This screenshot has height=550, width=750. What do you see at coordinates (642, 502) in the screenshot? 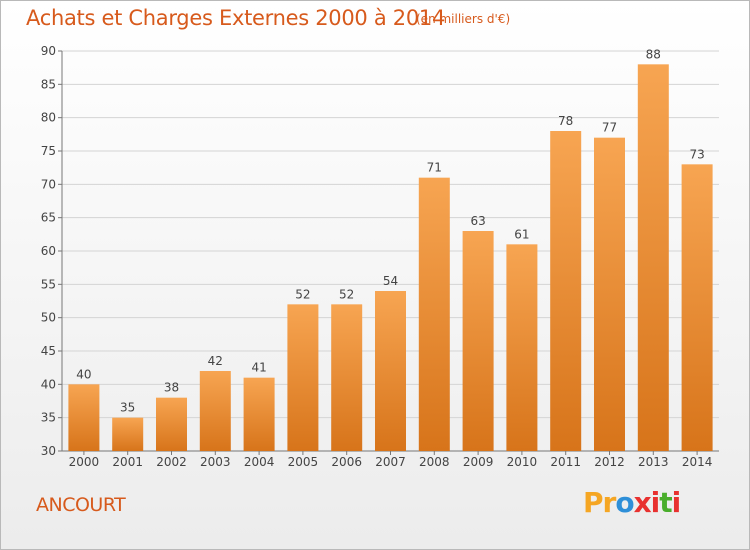
I see `logo-letter: x` at bounding box center [642, 502].